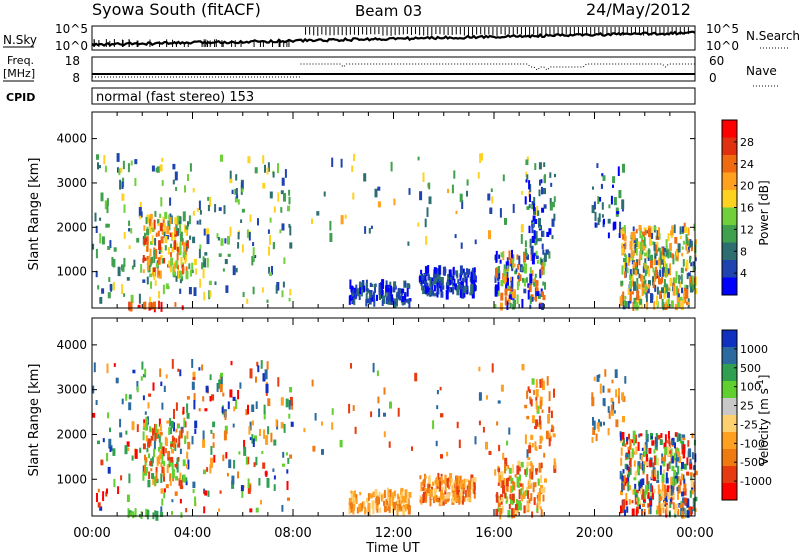  Describe the element at coordinates (34, 420) in the screenshot. I see `velocity-ylabel: Slant Range [km]` at that location.